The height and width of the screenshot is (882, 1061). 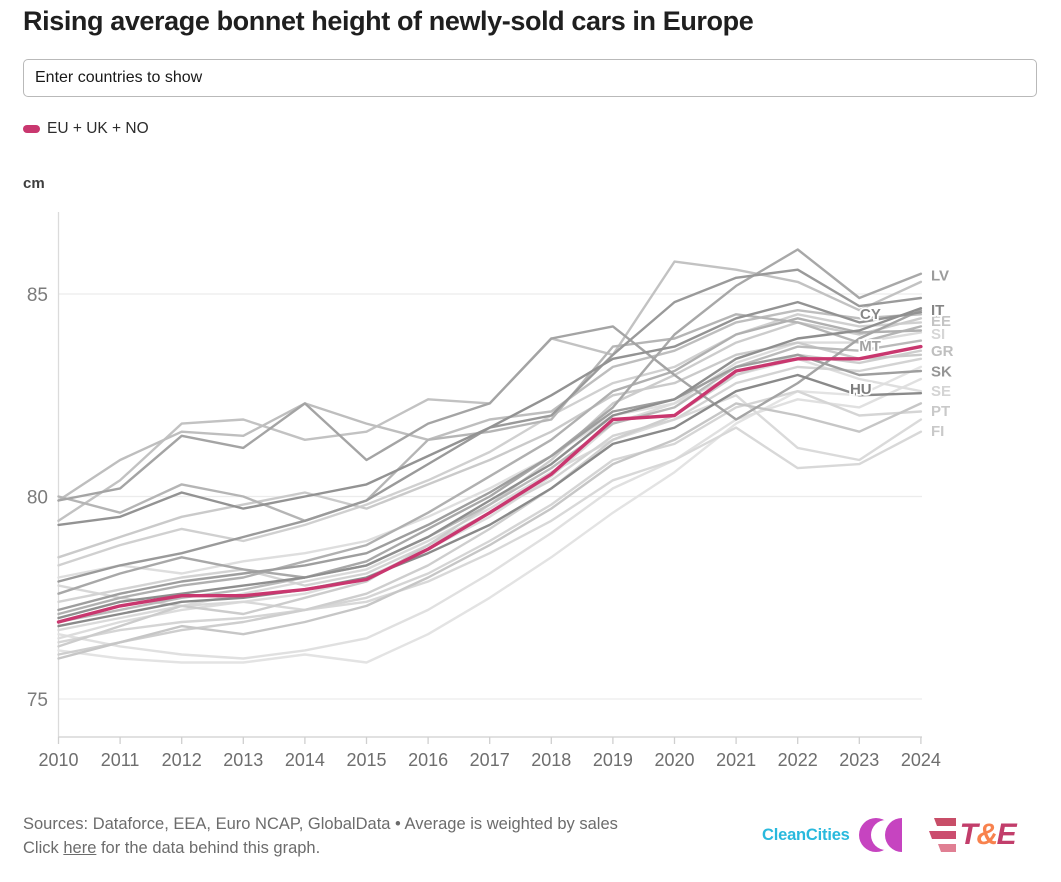 What do you see at coordinates (31, 129) in the screenshot?
I see `legend-swatch-icon` at bounding box center [31, 129].